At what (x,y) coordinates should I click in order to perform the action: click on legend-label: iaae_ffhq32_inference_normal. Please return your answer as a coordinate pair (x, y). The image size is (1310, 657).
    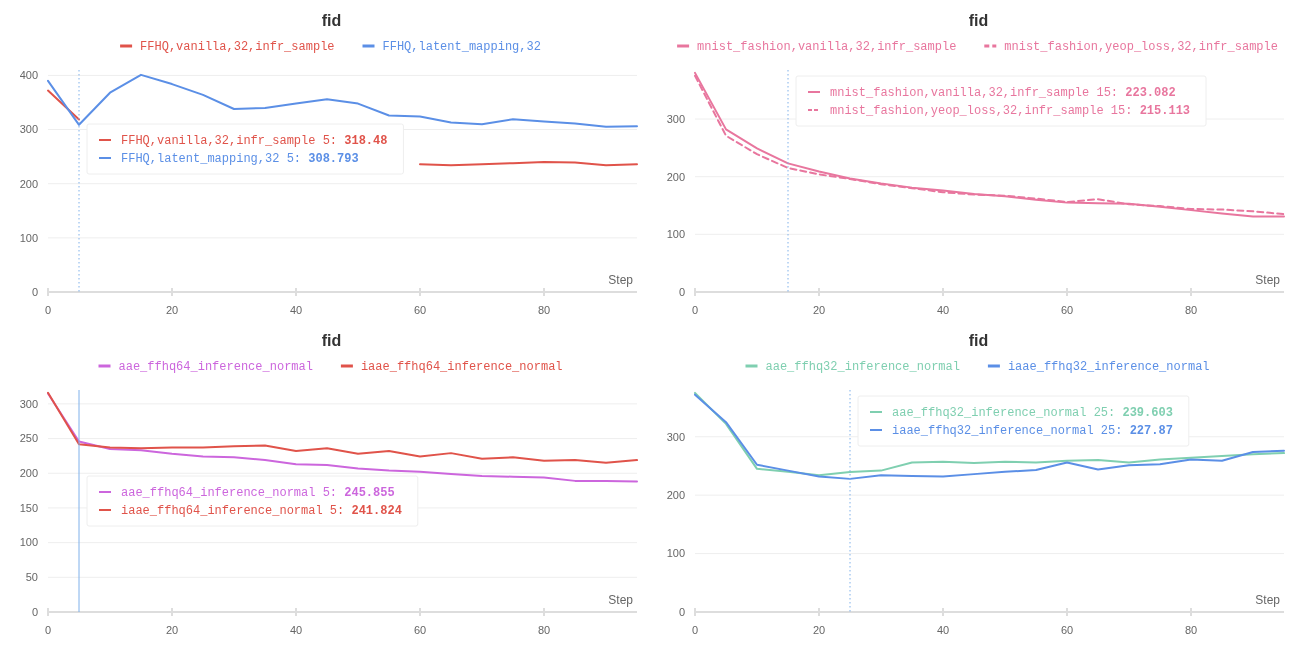
    Looking at the image, I should click on (1108, 367).